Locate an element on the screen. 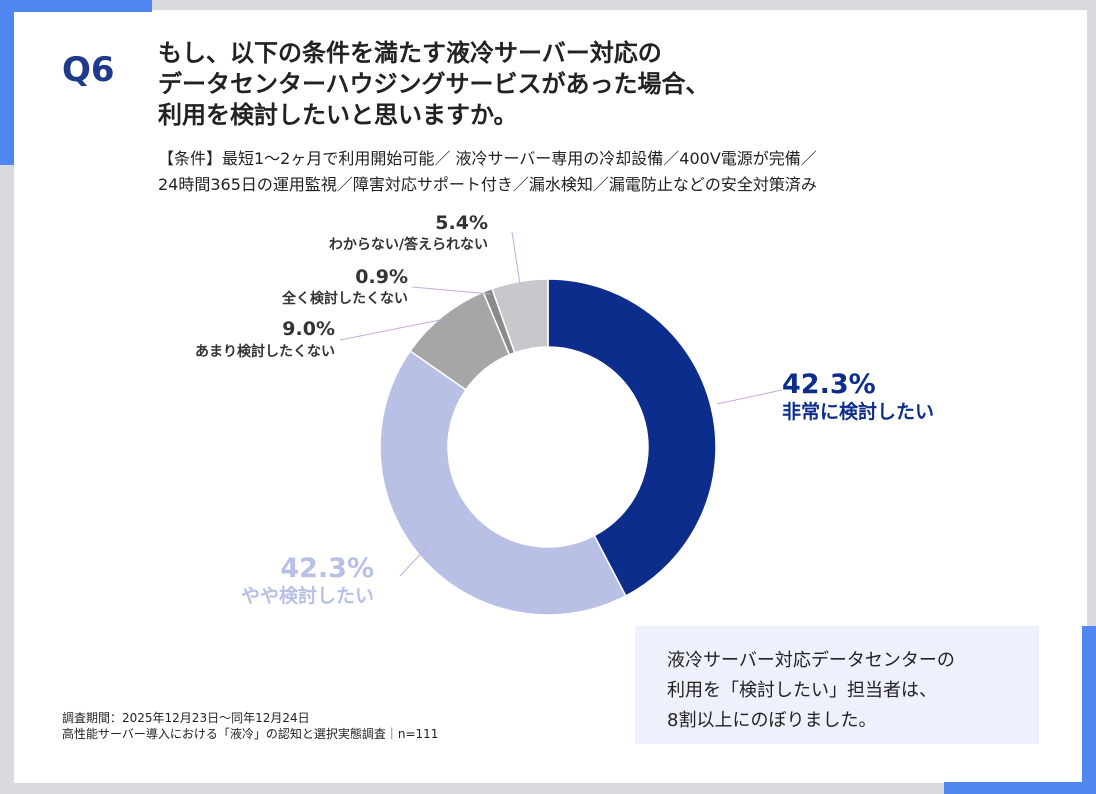 The image size is (1096, 794). slice-value-label-4: 5.4% is located at coordinates (461, 223).